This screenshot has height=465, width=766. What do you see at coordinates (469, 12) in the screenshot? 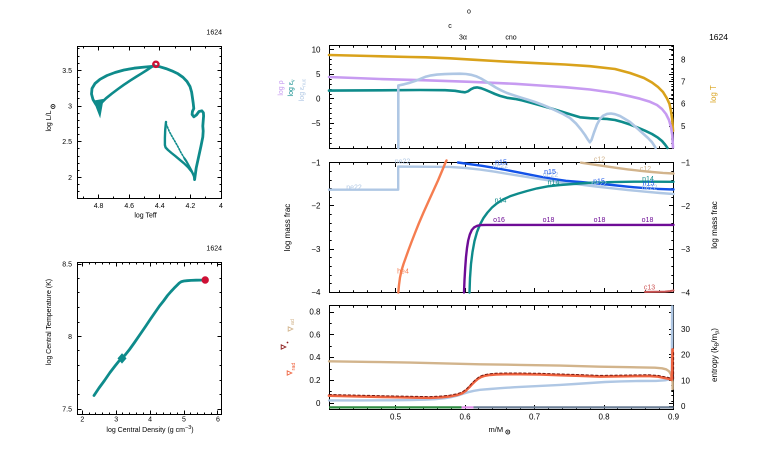
I see `svg-text: o` at bounding box center [469, 12].